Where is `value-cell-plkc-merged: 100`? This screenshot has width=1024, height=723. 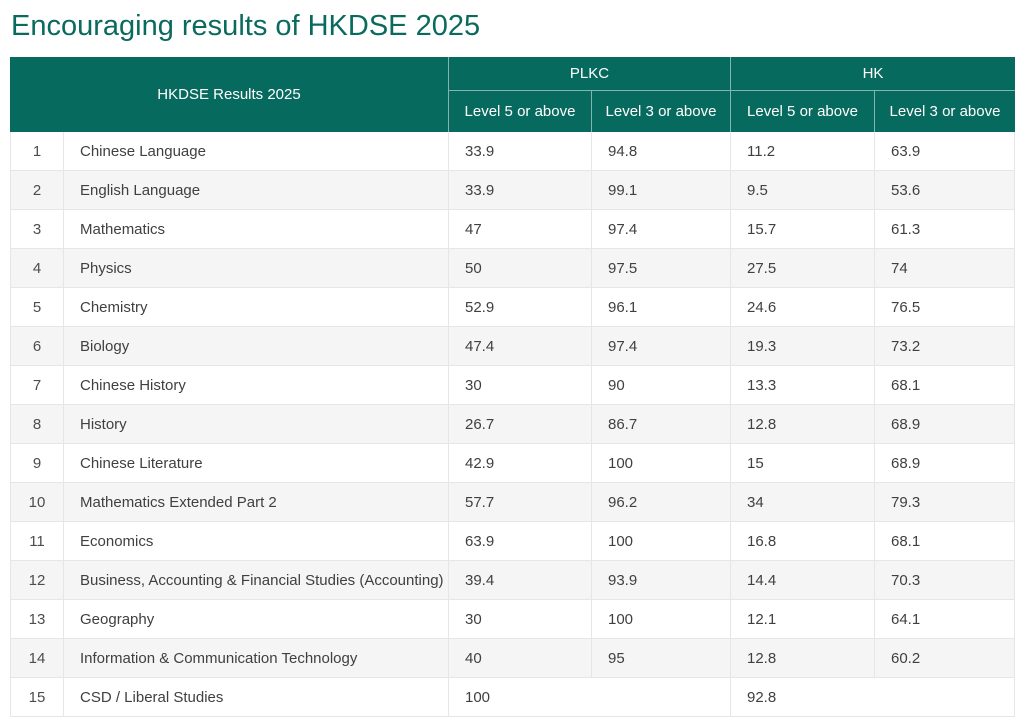 value-cell-plkc-merged: 100 is located at coordinates (590, 697).